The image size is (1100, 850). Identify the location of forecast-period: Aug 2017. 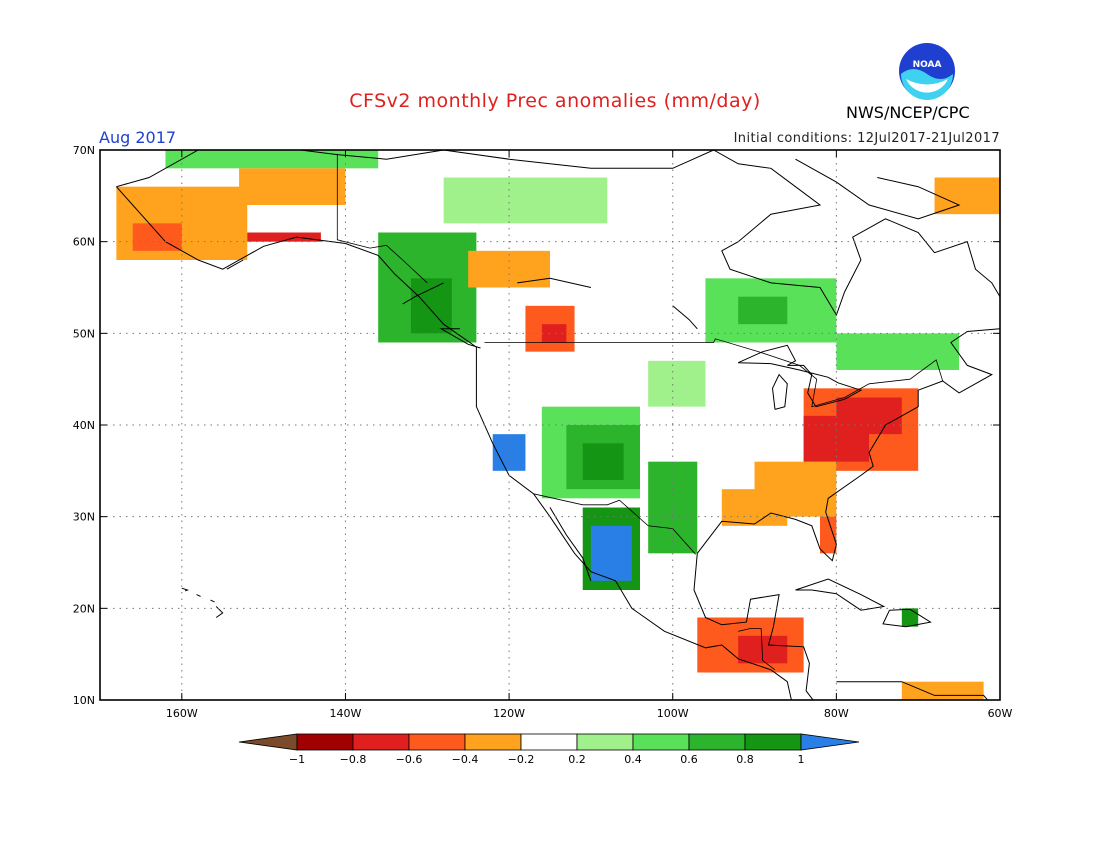
(138, 137).